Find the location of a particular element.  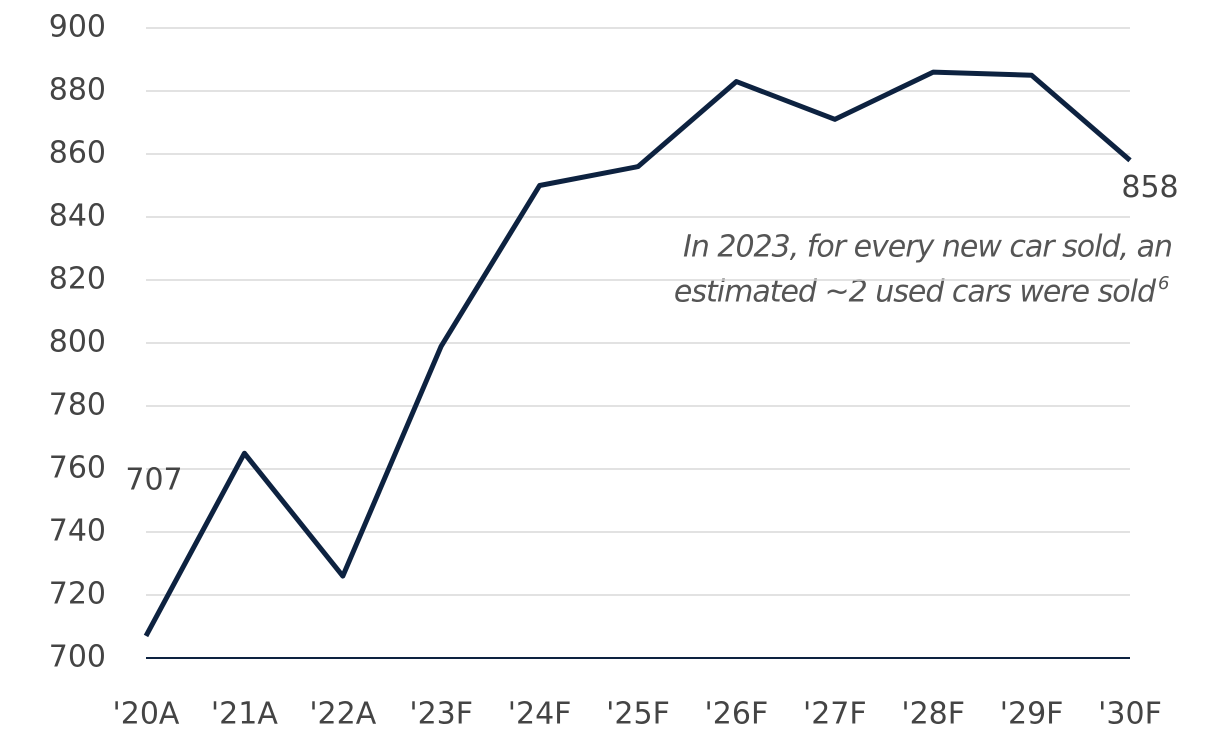

x-tick-label: '25F is located at coordinates (638, 713).